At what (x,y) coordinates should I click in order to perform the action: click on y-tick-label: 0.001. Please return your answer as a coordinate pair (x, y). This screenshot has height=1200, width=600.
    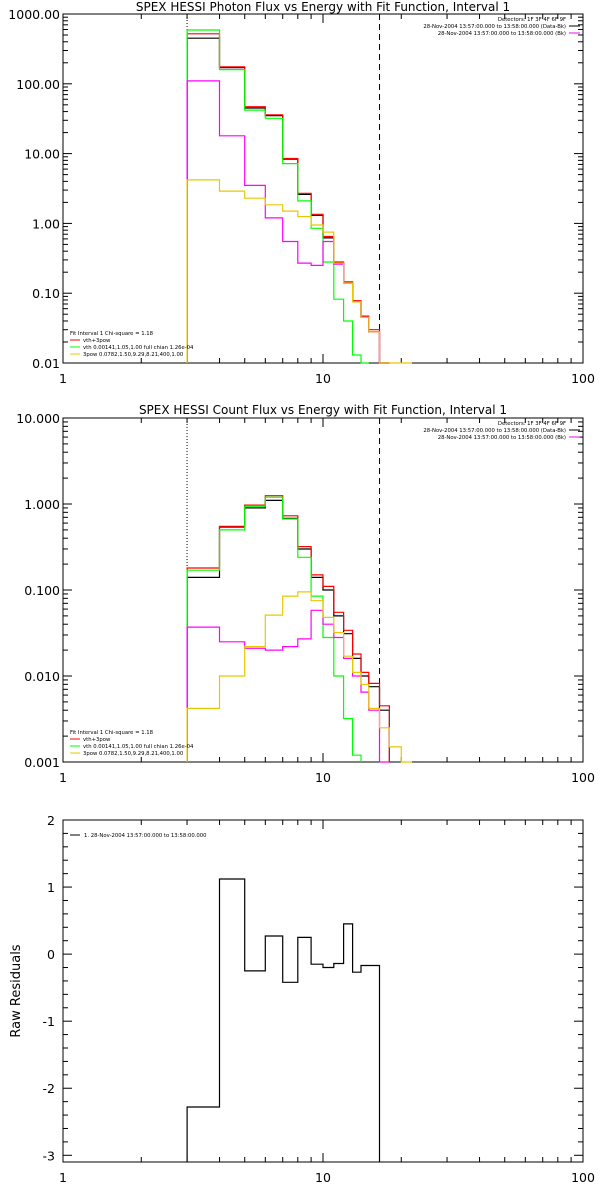
    Looking at the image, I should click on (42, 762).